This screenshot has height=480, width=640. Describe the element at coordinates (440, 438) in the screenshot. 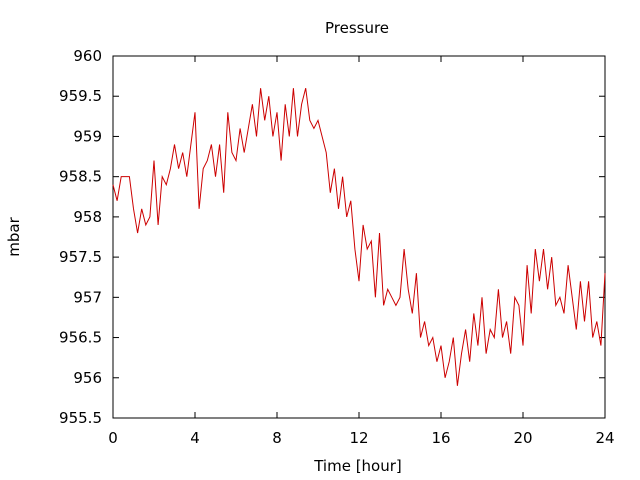

I see `x-tick-label: 16` at that location.